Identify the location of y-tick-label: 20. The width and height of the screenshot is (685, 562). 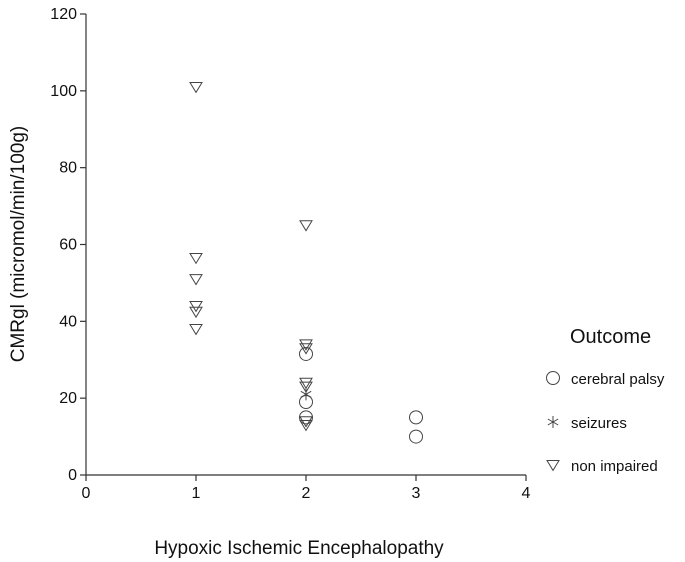
(68, 398).